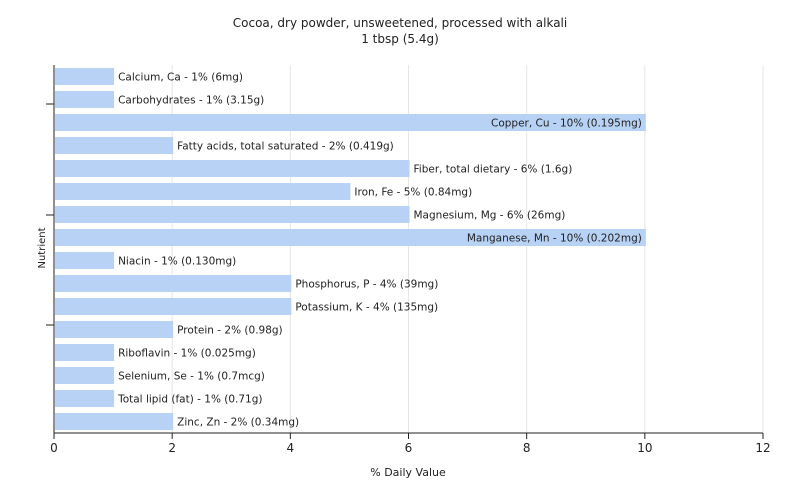 The image size is (800, 500). What do you see at coordinates (187, 354) in the screenshot?
I see `bar-label-12: Riboflavin - 1% (0.025mg)` at bounding box center [187, 354].